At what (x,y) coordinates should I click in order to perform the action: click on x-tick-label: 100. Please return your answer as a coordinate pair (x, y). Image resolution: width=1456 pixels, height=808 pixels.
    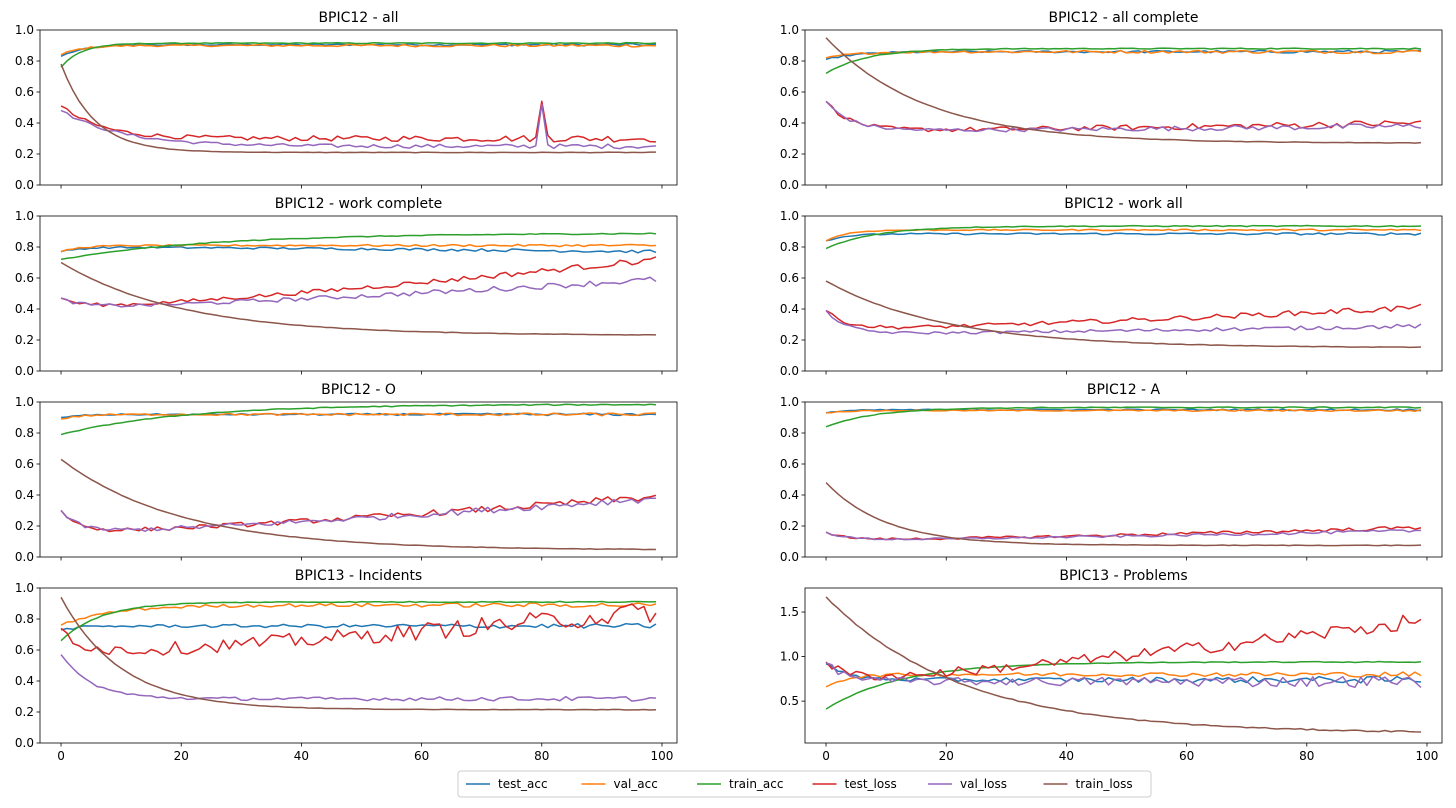
    Looking at the image, I should click on (1427, 756).